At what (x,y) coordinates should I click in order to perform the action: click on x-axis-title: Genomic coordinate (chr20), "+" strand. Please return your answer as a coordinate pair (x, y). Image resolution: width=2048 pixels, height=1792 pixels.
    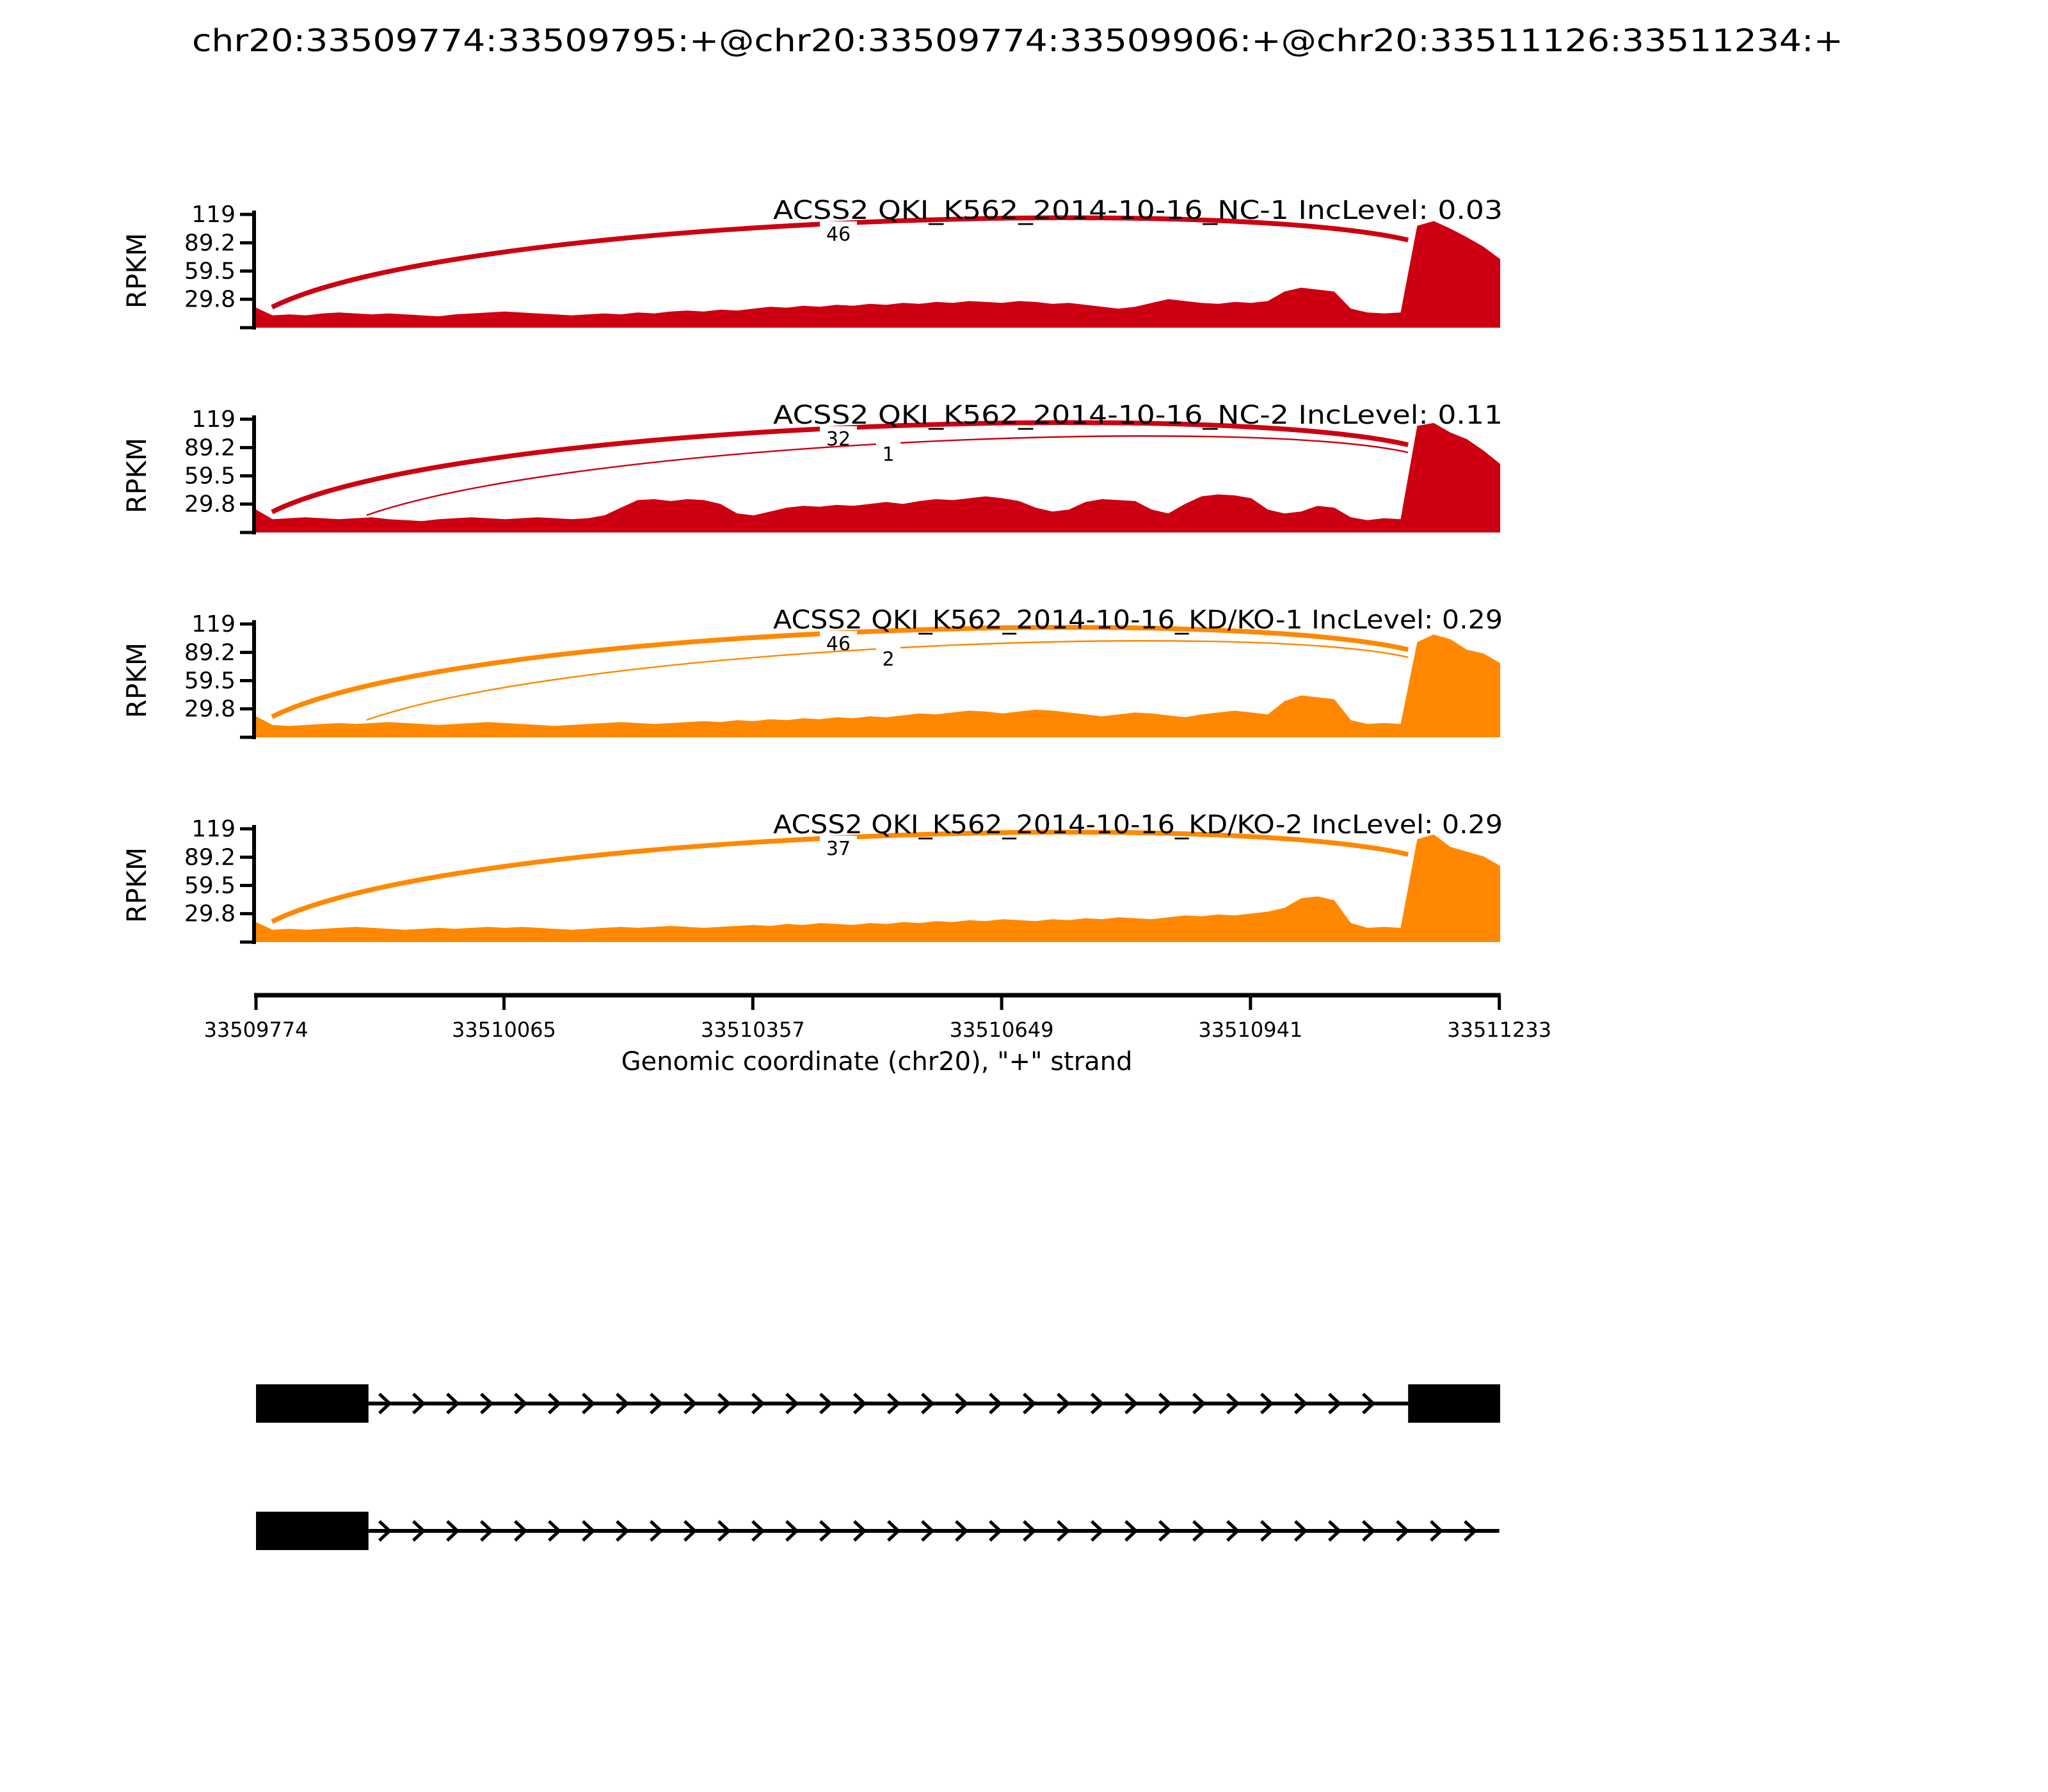
    Looking at the image, I should click on (877, 1061).